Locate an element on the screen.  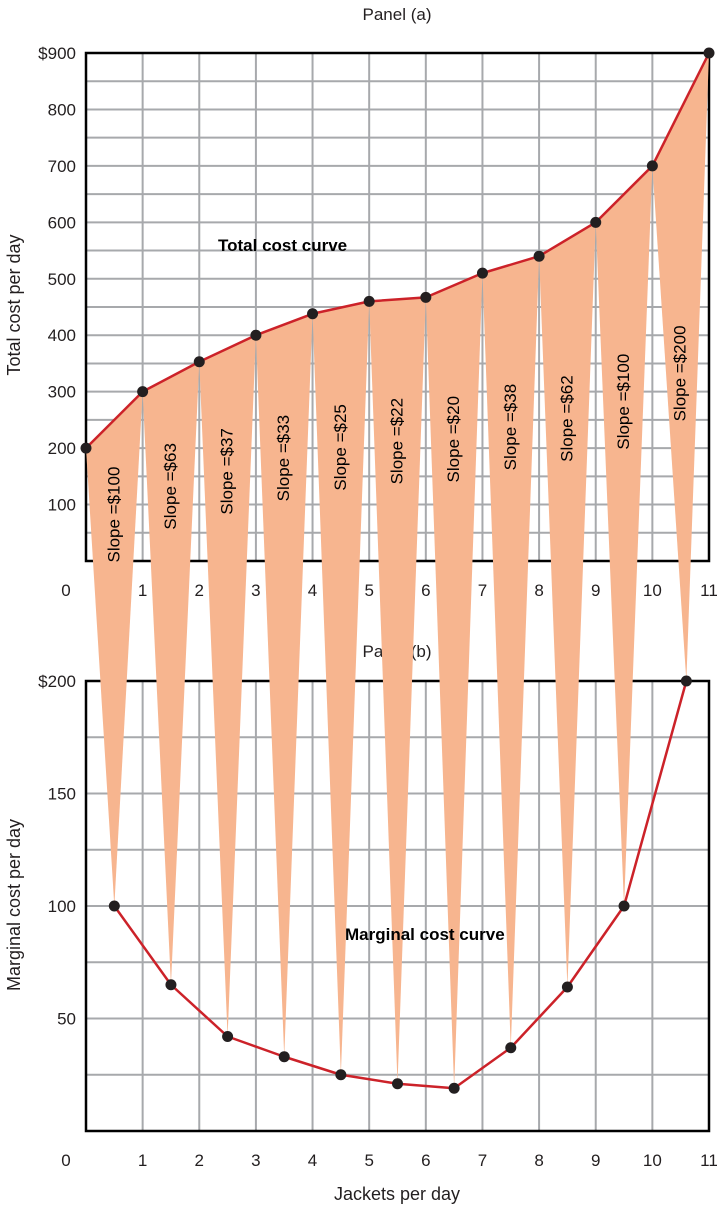
slope-label: Slope =$38 is located at coordinates (510, 427).